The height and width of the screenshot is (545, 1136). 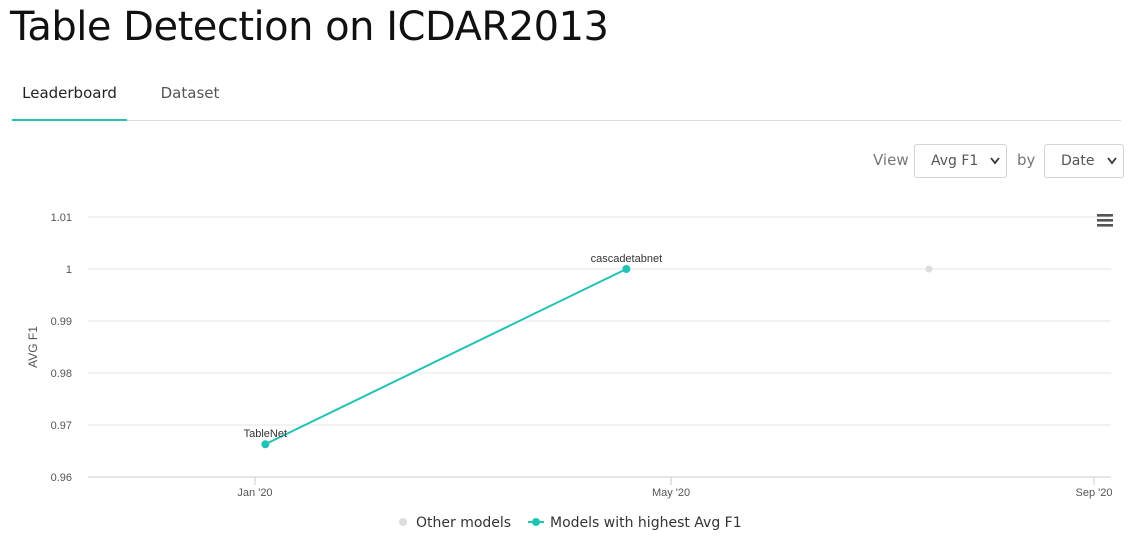 I want to click on x-tick-label: Sep '20, so click(x=1094, y=493).